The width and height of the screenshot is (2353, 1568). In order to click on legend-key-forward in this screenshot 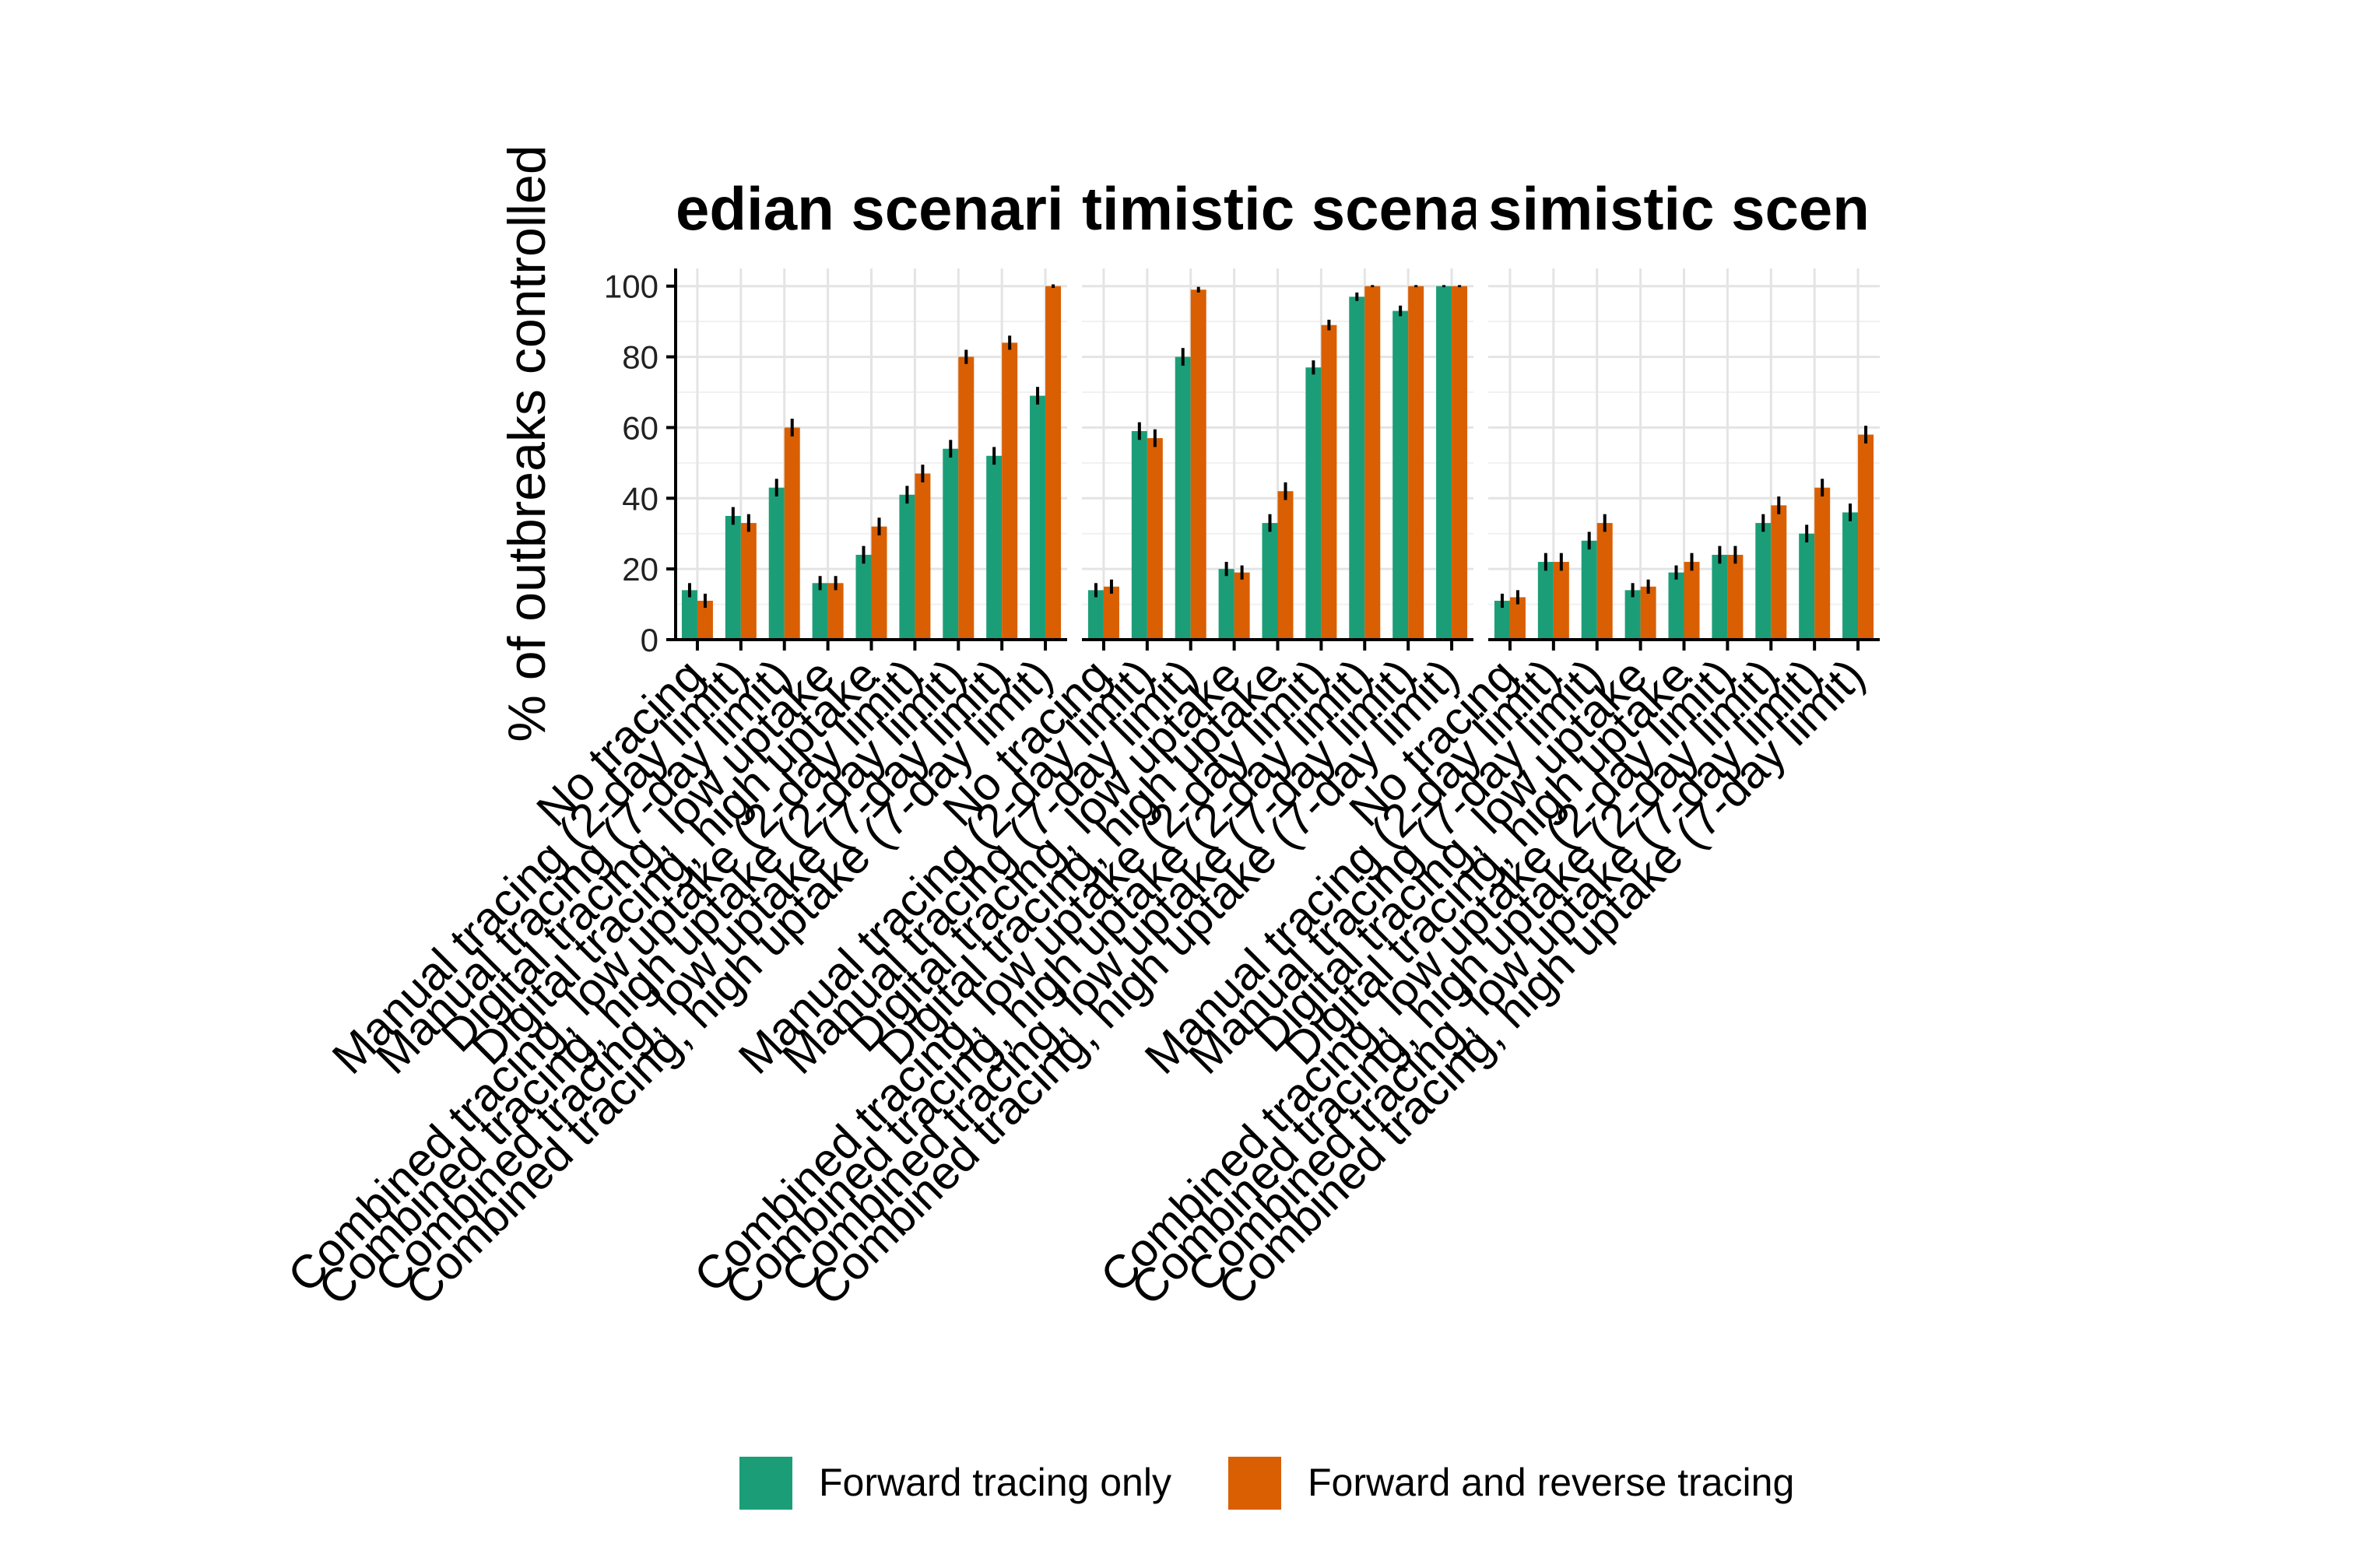, I will do `click(765, 1483)`.